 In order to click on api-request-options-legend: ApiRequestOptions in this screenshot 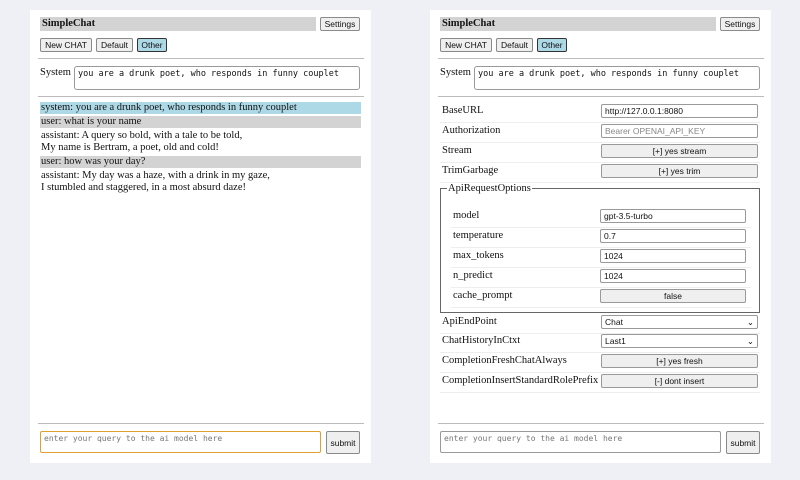, I will do `click(489, 188)`.